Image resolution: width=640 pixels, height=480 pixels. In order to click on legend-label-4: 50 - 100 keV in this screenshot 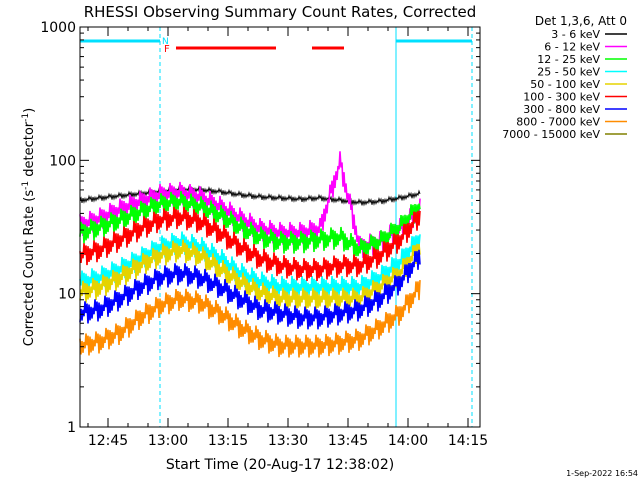, I will do `click(565, 84)`.